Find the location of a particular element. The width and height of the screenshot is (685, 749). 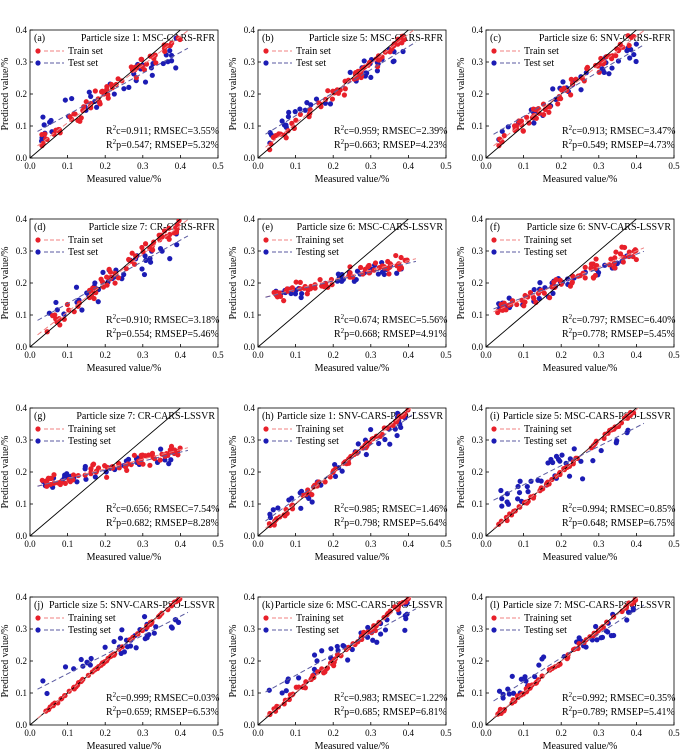

panel-title: Particle size 6: SNV-CARS-RFR is located at coordinates (605, 38).